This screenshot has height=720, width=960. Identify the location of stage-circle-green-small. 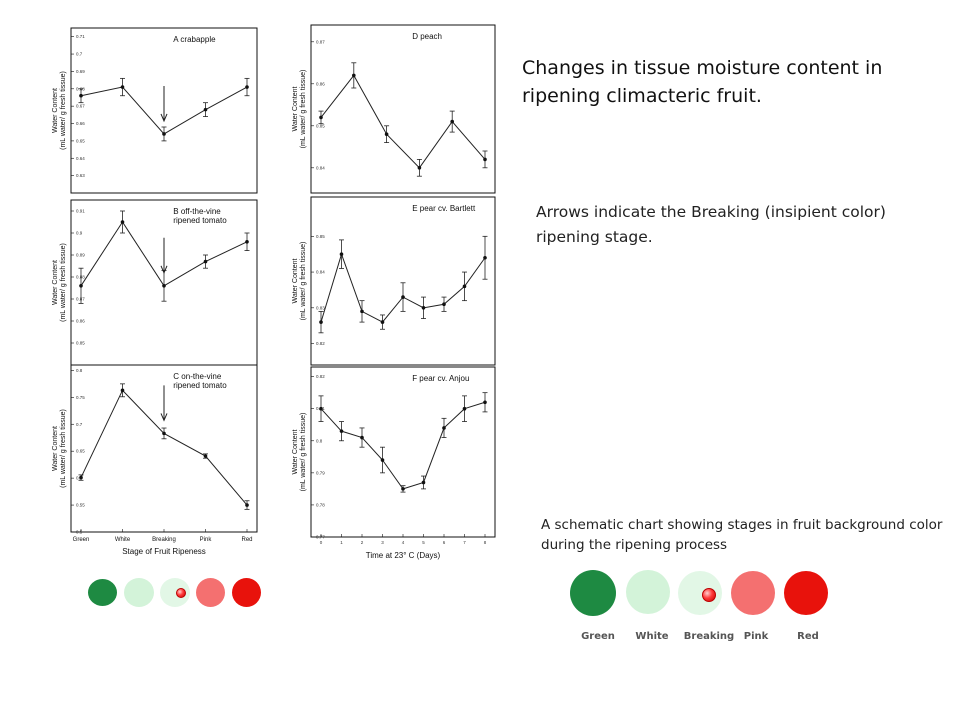
(102, 592).